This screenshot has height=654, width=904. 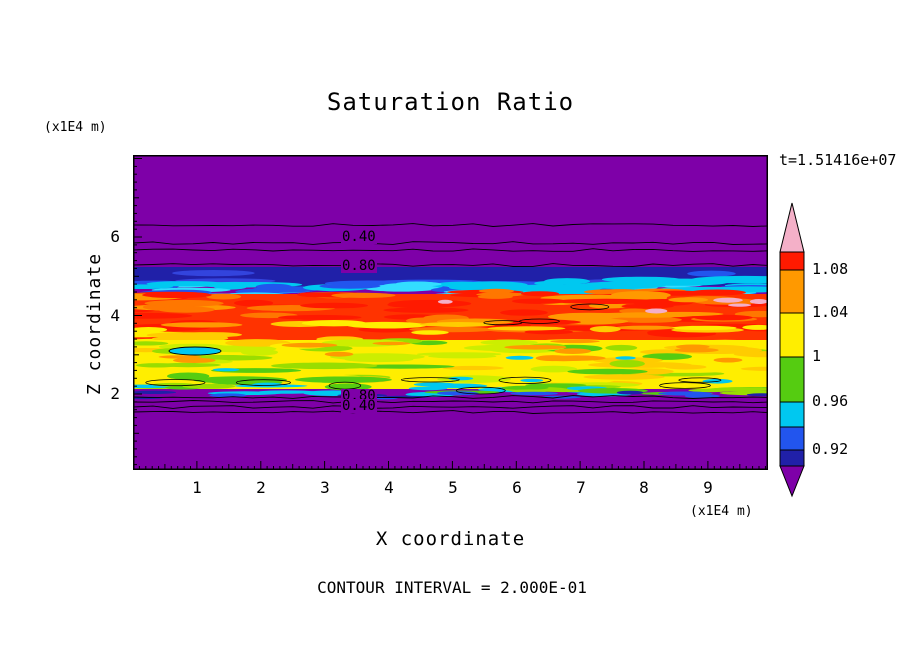 I want to click on time-label: t=1.51416e+07, so click(x=838, y=160).